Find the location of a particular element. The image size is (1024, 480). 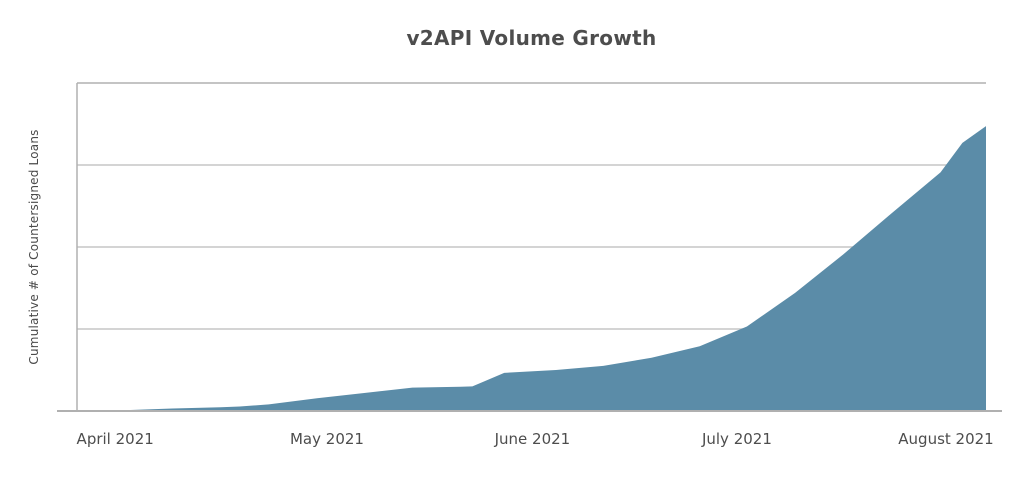

x-tick-label: June 2021 is located at coordinates (532, 439).